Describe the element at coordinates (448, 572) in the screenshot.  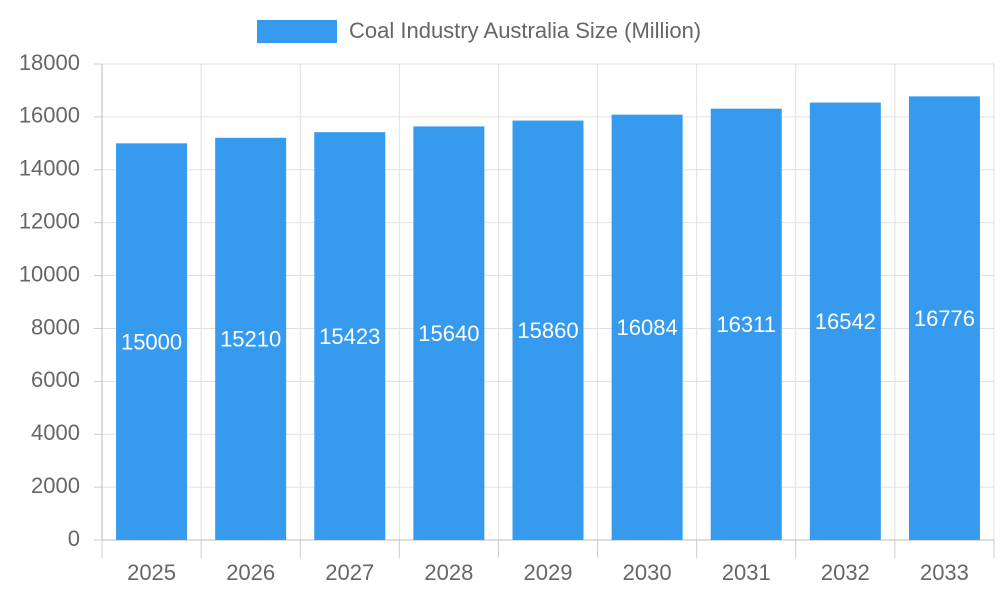
I see `x-tick-label: 2028` at that location.